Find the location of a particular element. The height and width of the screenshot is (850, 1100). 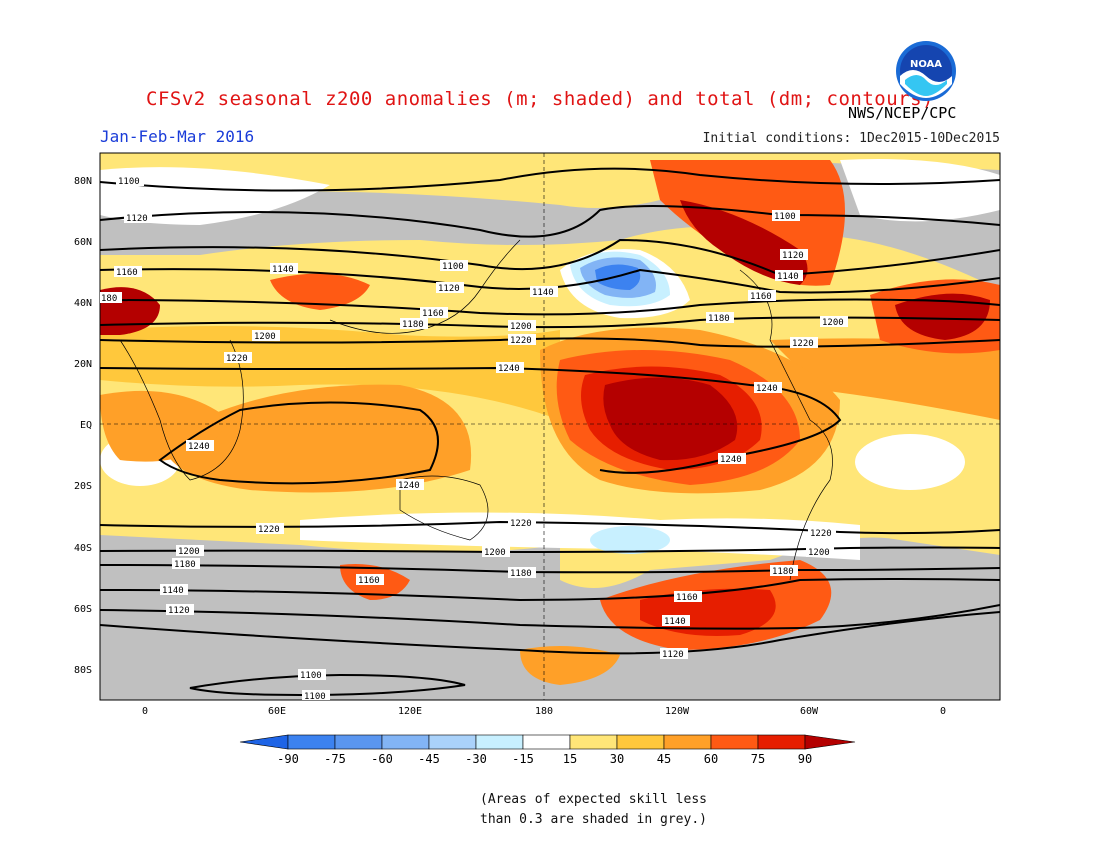

lat-label-60s: 60S is located at coordinates (83, 609).